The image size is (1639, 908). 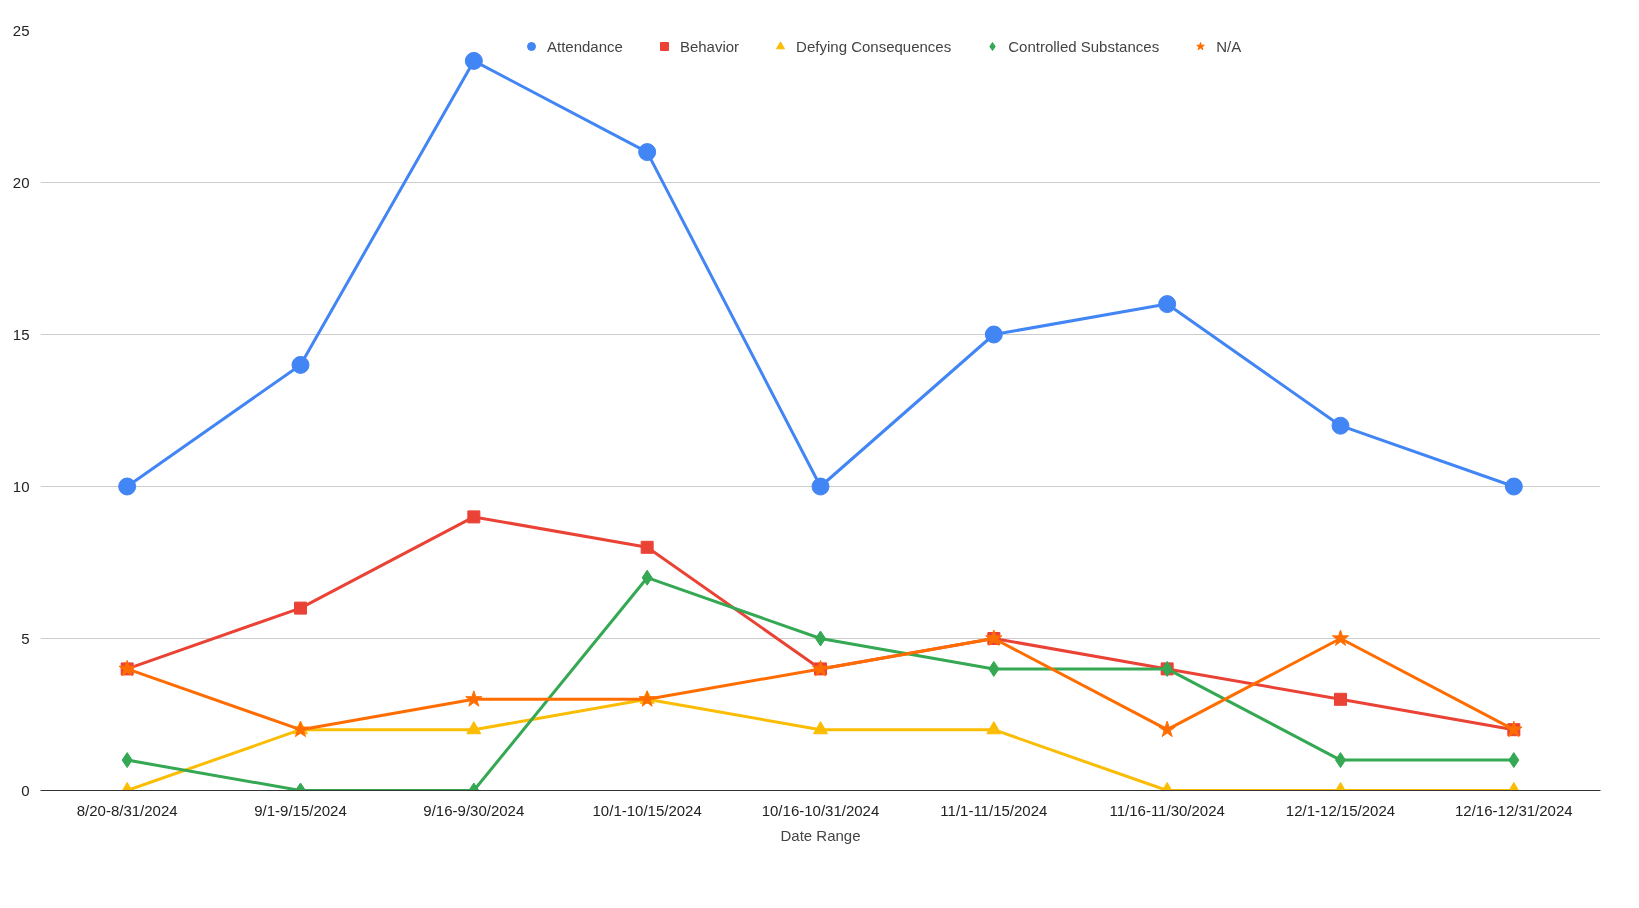 I want to click on x-tick-label: 12/16-12/31/2024, so click(x=1514, y=810).